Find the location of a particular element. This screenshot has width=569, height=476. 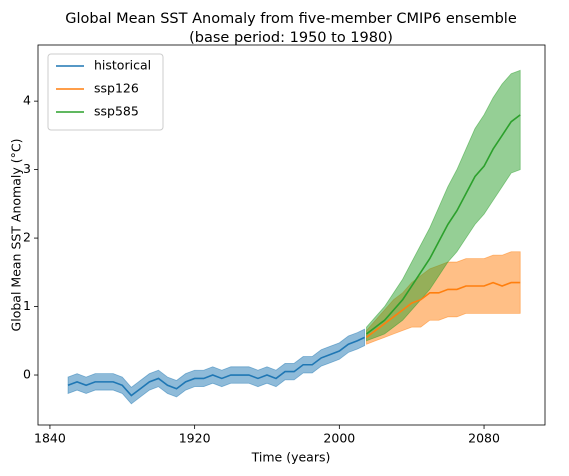

legend-label: ssp126 is located at coordinates (116, 88).